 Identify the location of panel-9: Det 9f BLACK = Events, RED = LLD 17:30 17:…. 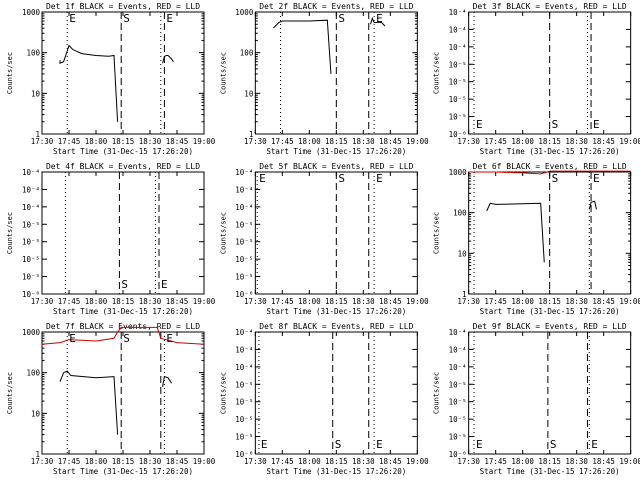
(536, 399).